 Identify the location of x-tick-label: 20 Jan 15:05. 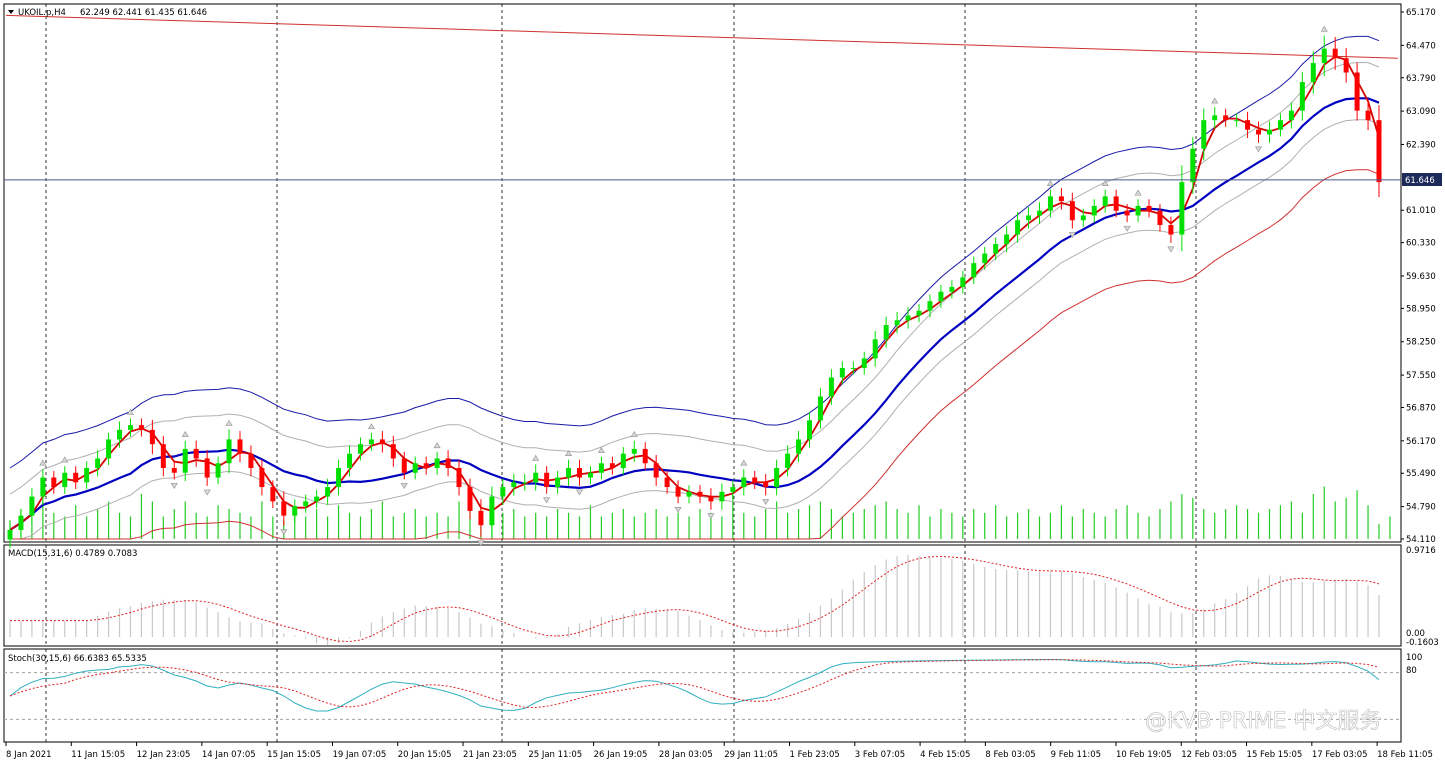
(425, 755).